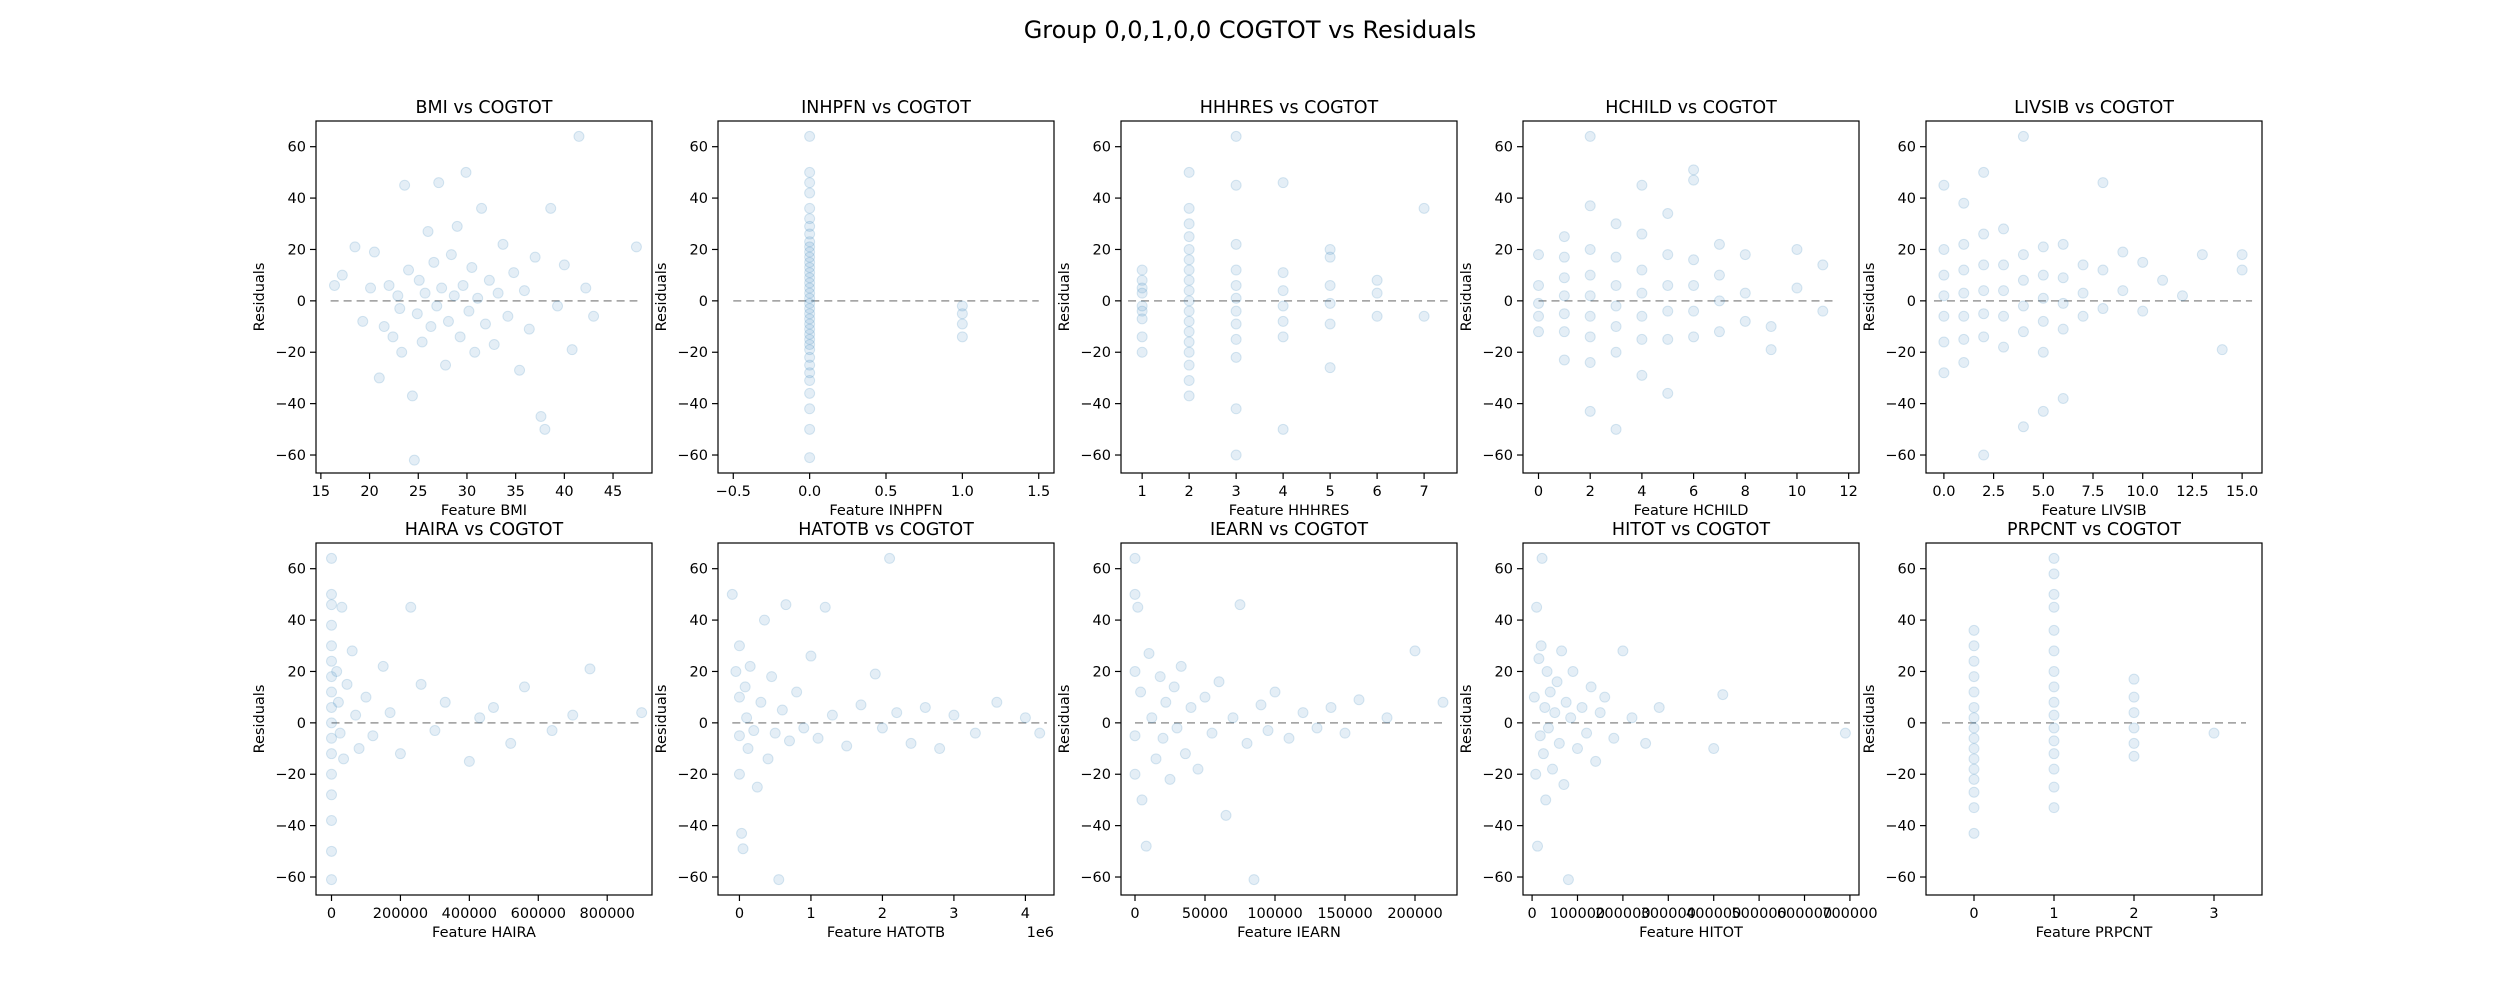  I want to click on x-axis-label: Feature HHHRES, so click(1289, 511).